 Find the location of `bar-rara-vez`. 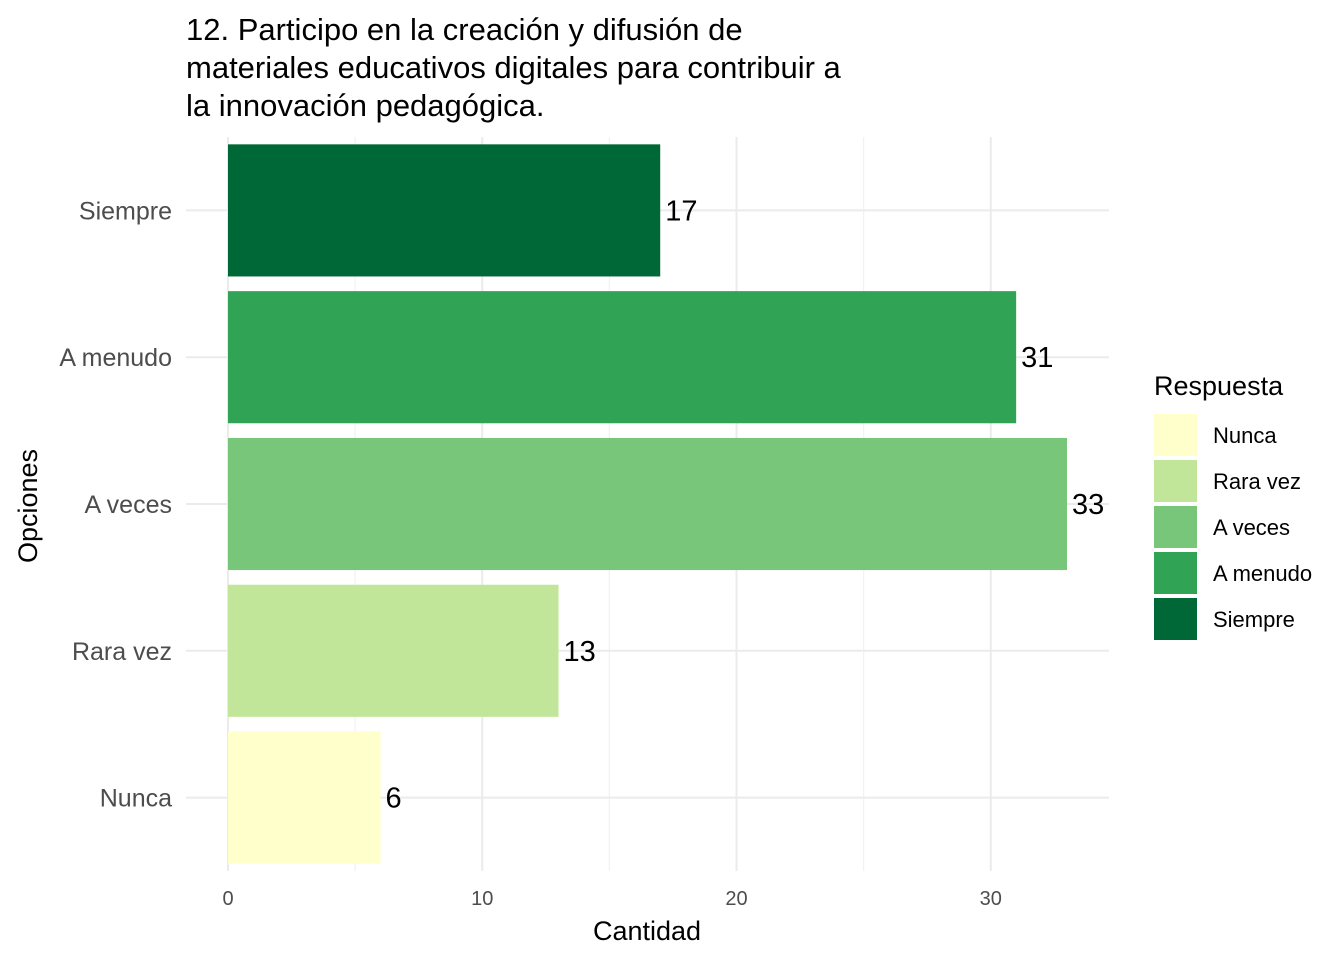

bar-rara-vez is located at coordinates (393, 650).